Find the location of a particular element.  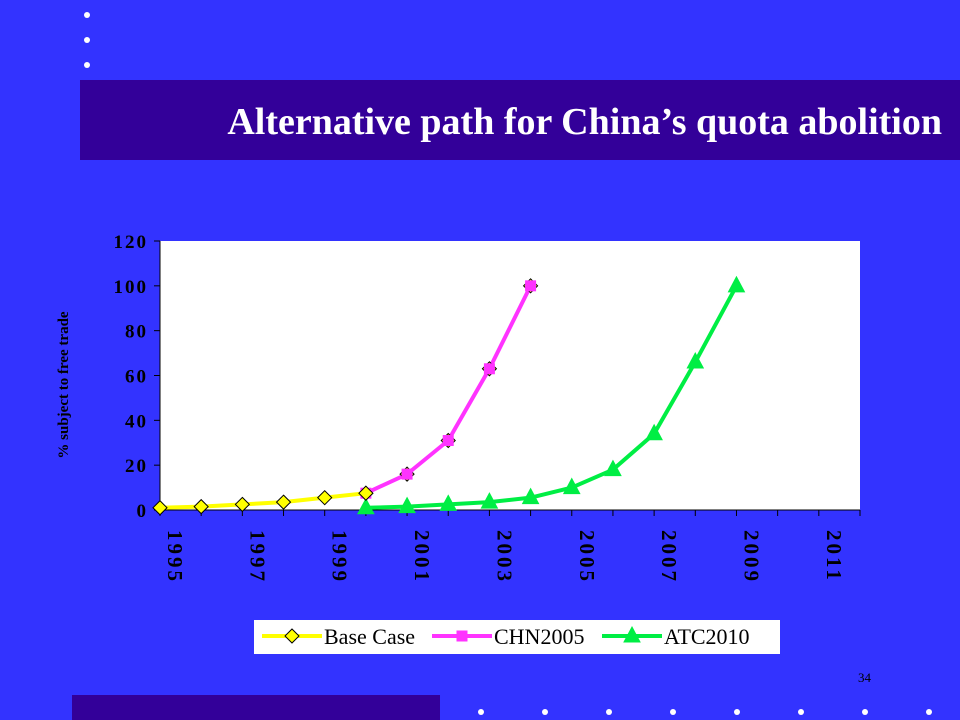

legend-base-case-marker is located at coordinates (292, 636).